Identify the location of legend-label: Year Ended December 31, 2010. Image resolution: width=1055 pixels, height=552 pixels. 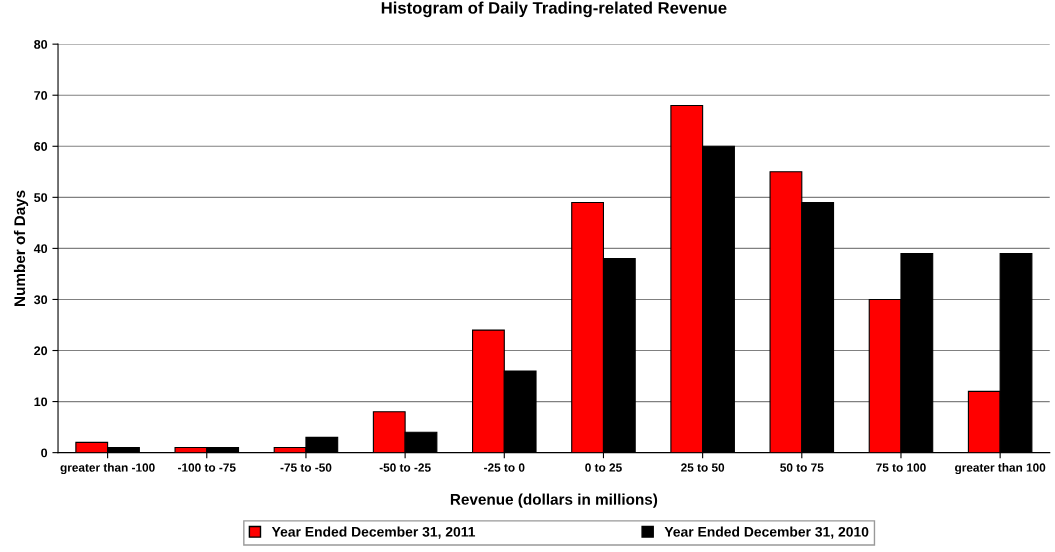
(766, 532).